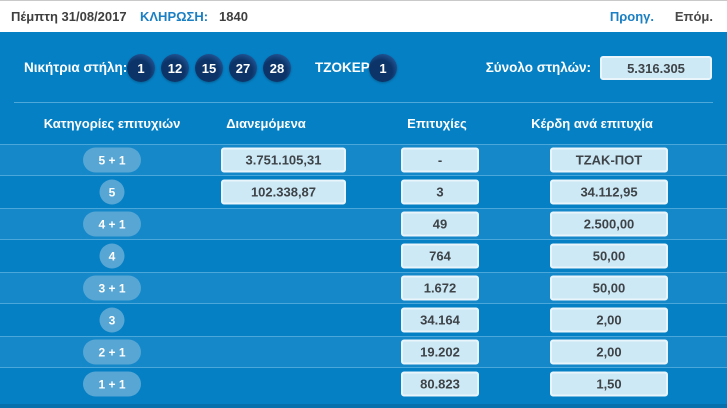 The height and width of the screenshot is (408, 727). Describe the element at coordinates (345, 67) in the screenshot. I see `joker-label: ΤΖΟΚΕΡ:` at that location.